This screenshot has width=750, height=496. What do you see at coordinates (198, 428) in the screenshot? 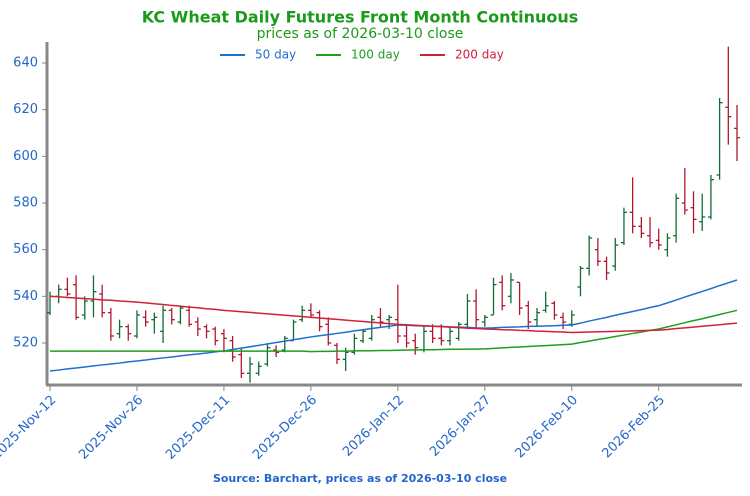
I see `x-tick-label: 2025-Dec-11` at bounding box center [198, 428].